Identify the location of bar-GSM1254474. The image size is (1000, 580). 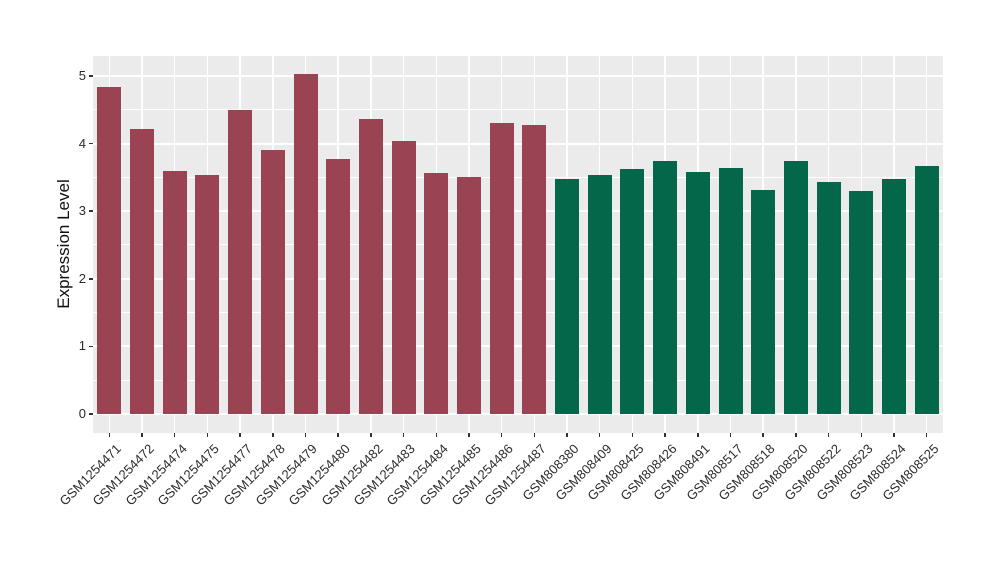
(174, 292).